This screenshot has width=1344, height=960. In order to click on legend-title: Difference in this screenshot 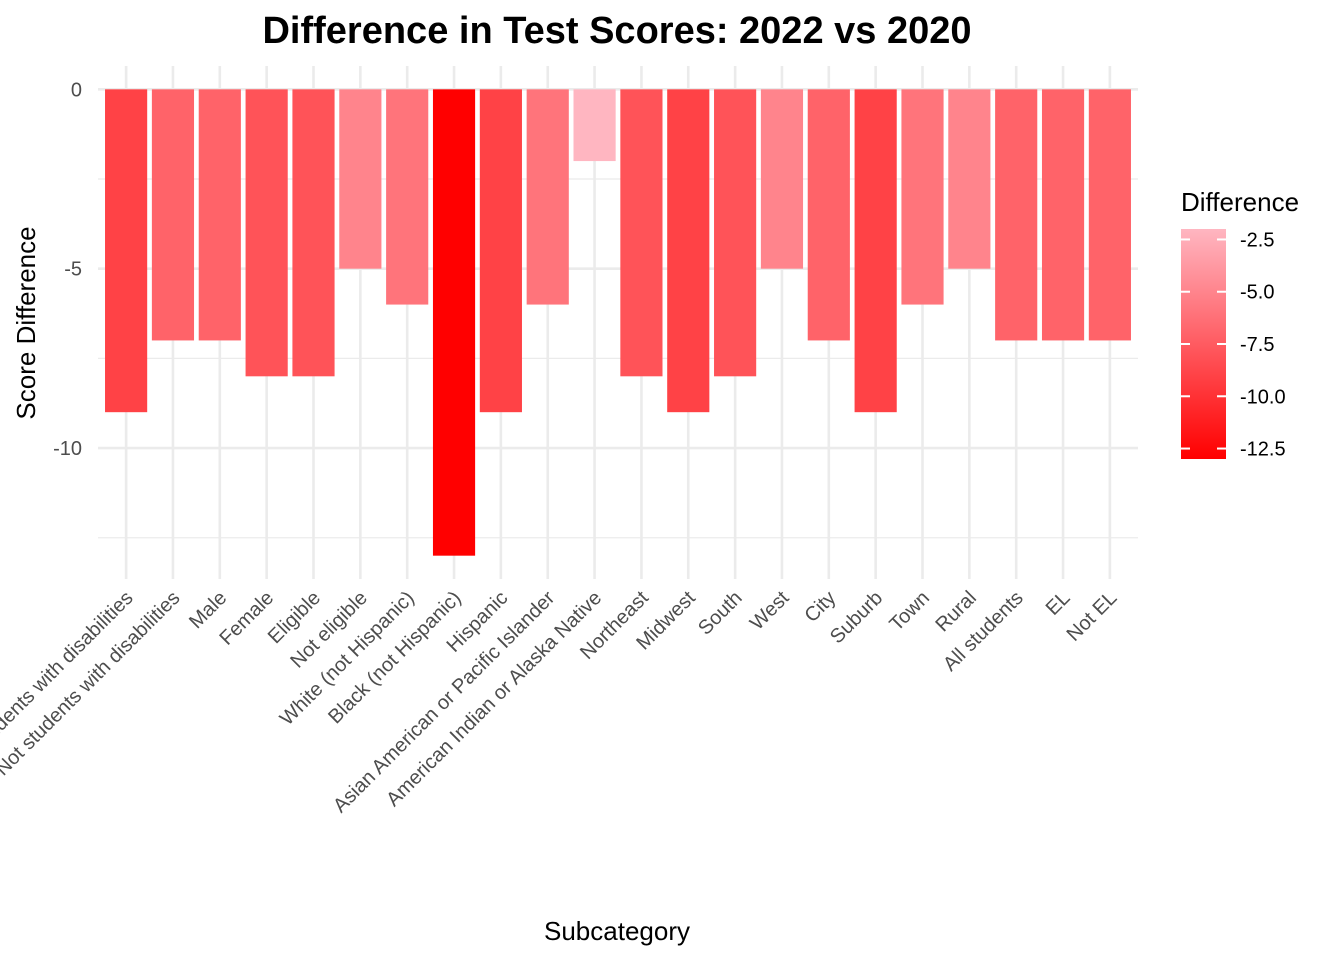, I will do `click(1240, 202)`.